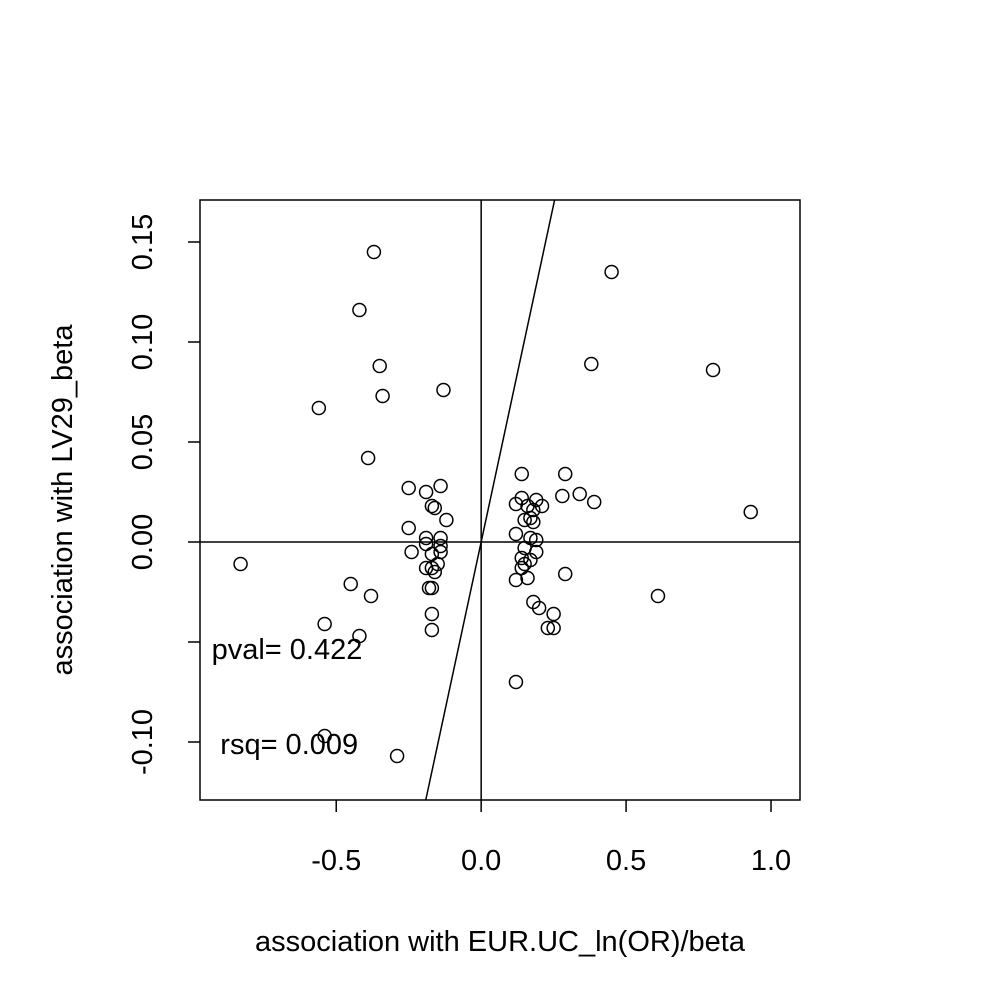 This screenshot has width=1000, height=1000. What do you see at coordinates (143, 542) in the screenshot?
I see `y-tick-label: 0.00` at bounding box center [143, 542].